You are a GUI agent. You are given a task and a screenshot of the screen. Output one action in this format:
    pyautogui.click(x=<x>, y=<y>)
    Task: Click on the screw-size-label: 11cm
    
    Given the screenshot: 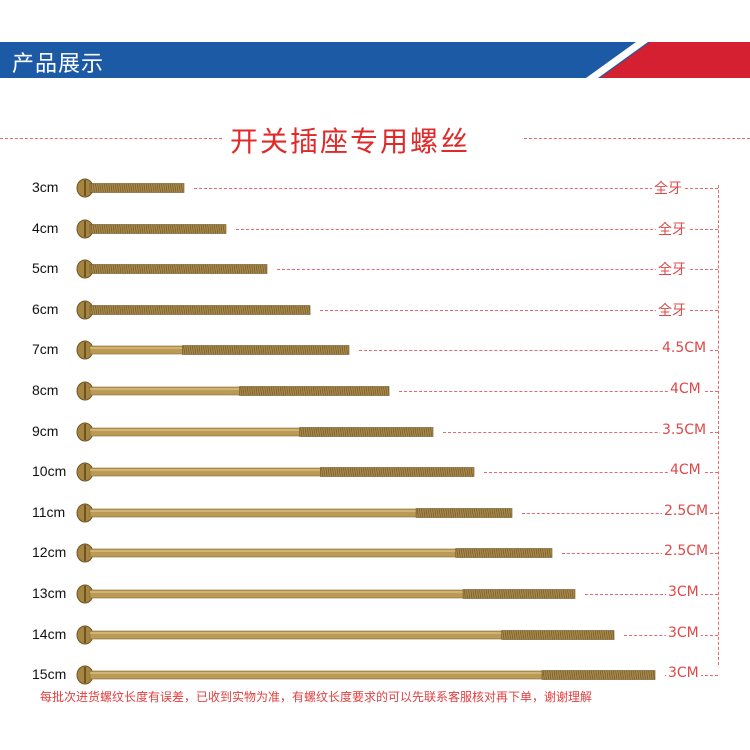 What is the action you would take?
    pyautogui.click(x=49, y=511)
    